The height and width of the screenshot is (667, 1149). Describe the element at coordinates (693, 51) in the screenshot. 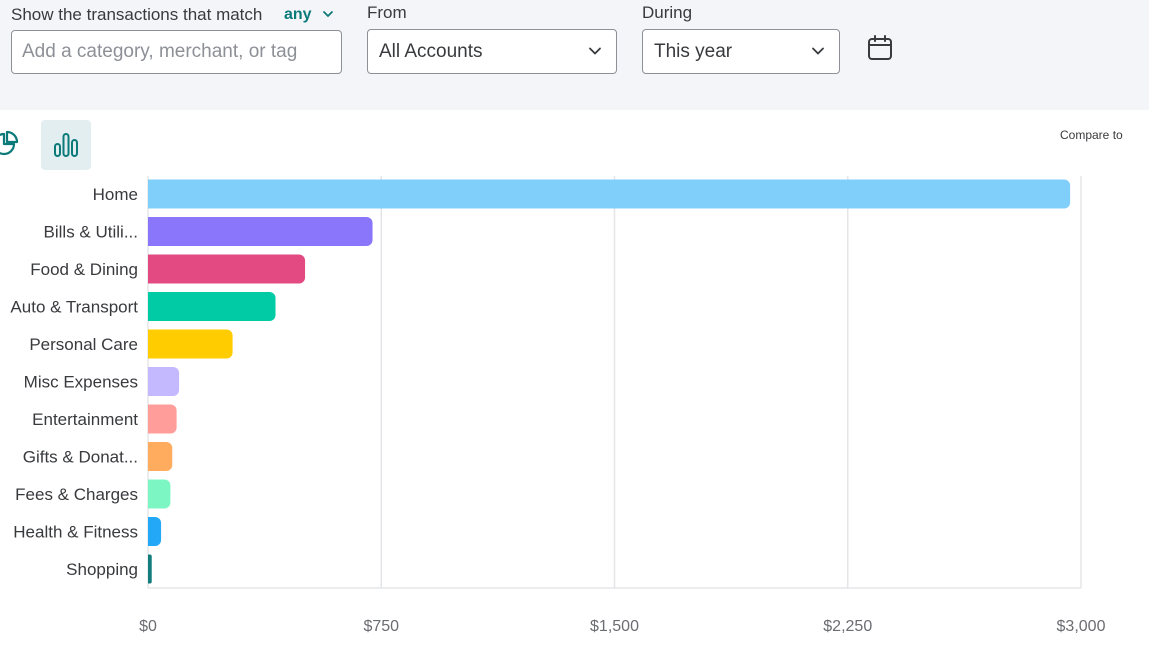

I see `date-range-select-value: This year` at that location.